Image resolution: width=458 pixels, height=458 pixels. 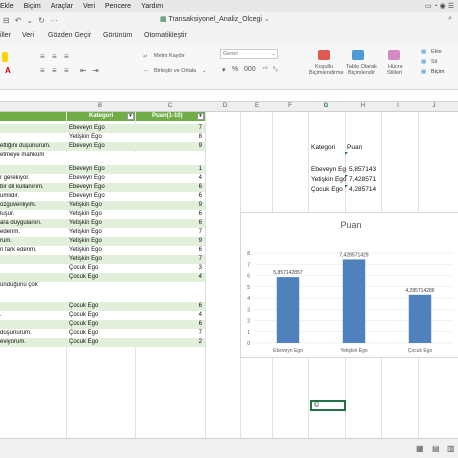 What do you see at coordinates (451, 448) in the screenshot?
I see `page-break-icon: ▥` at bounding box center [451, 448].